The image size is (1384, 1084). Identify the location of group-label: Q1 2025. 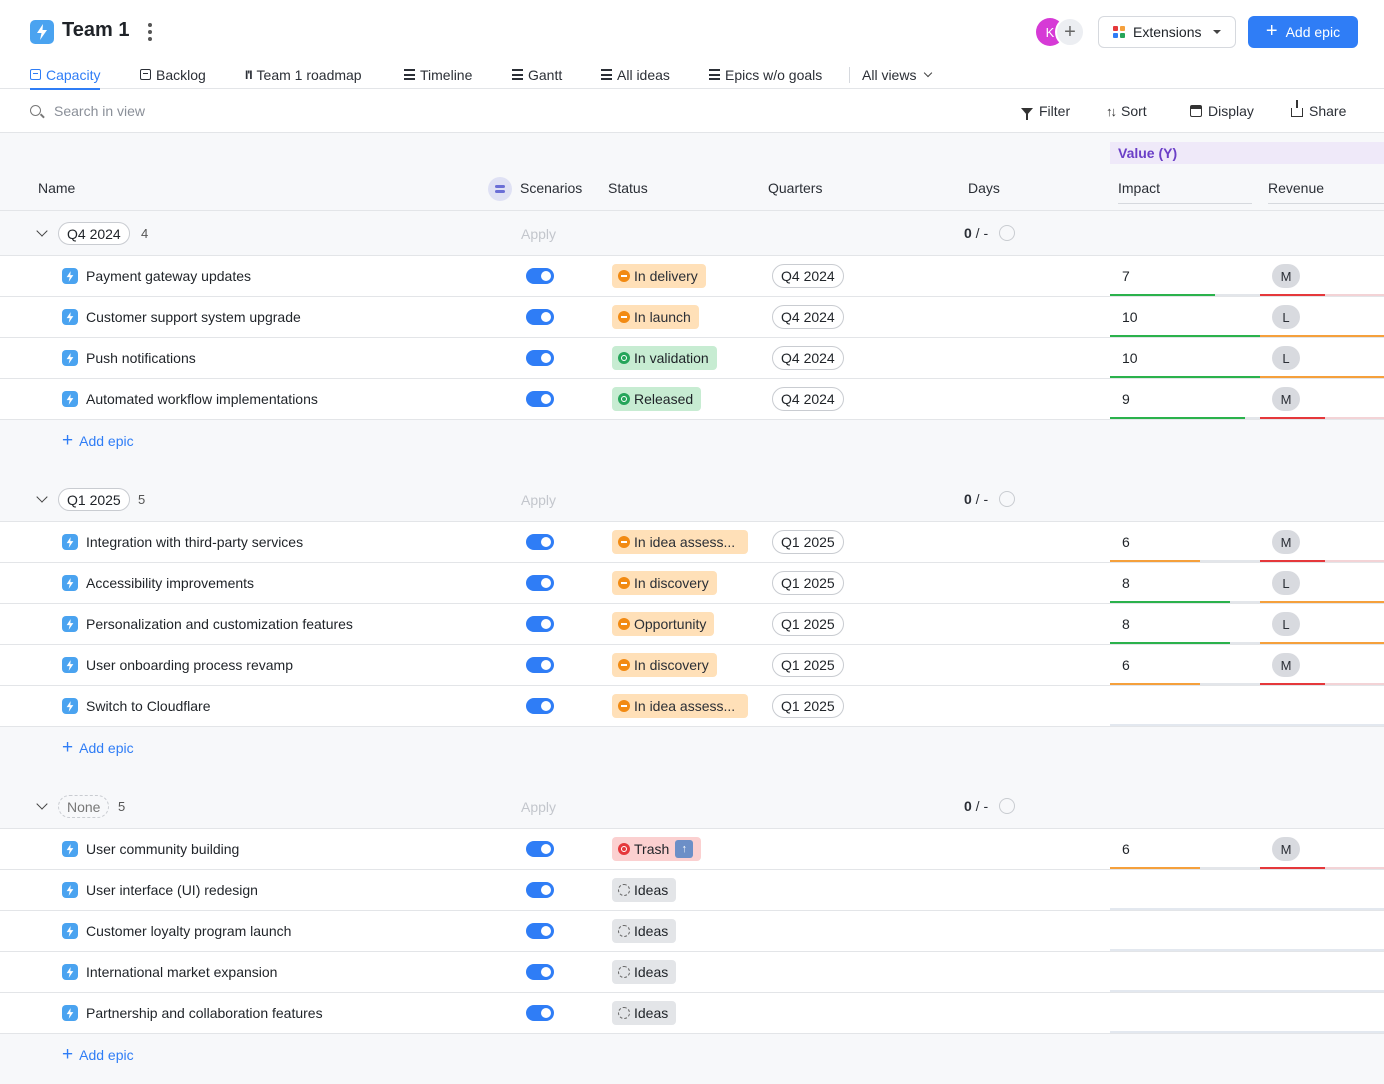
(94, 499).